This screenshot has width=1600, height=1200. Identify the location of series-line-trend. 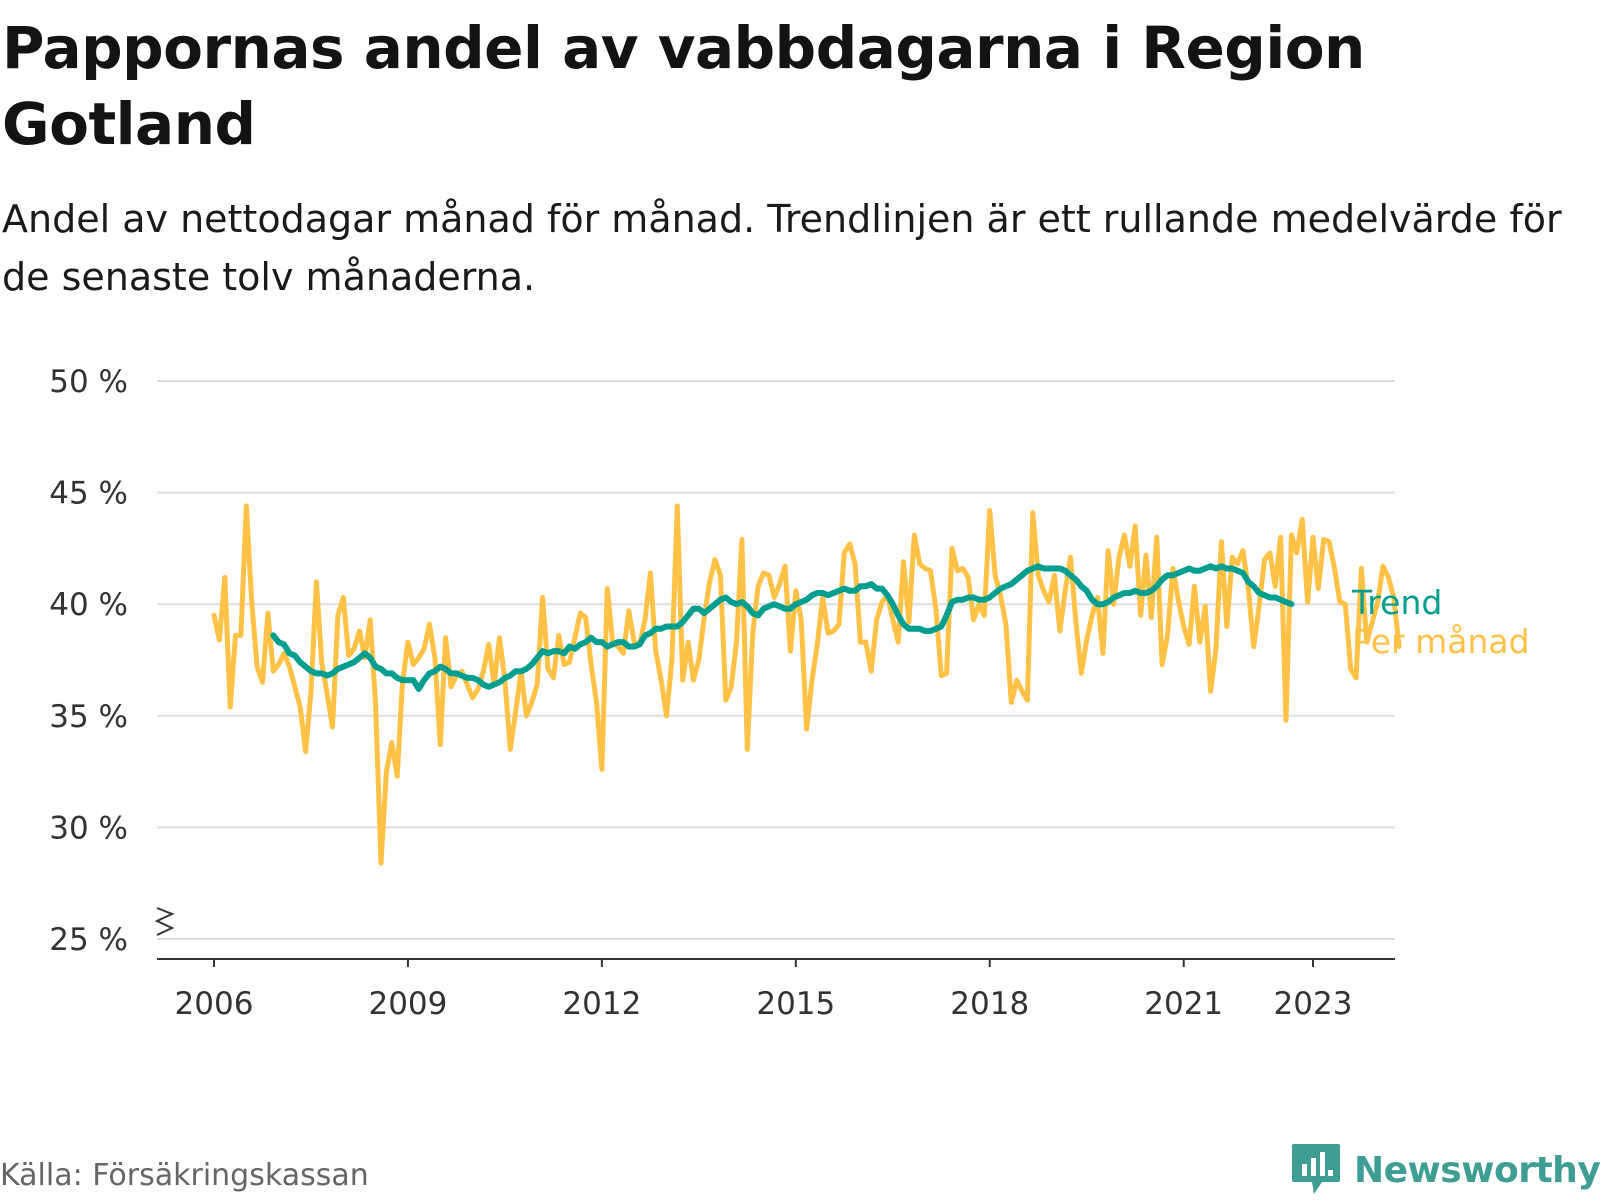
(782, 627).